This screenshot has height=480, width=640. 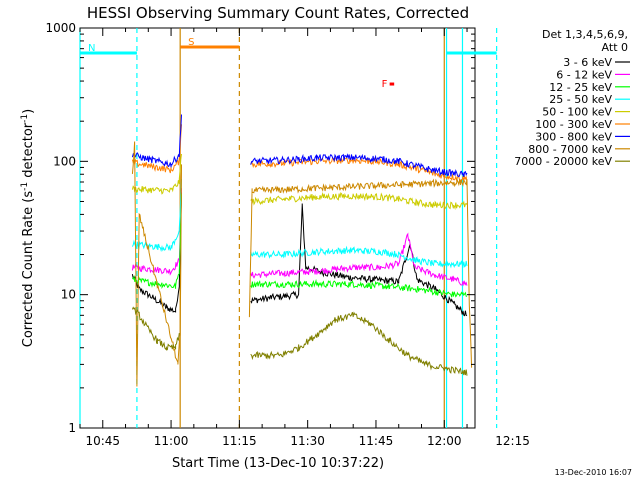 What do you see at coordinates (191, 42) in the screenshot?
I see `state-bar-label: S` at bounding box center [191, 42].